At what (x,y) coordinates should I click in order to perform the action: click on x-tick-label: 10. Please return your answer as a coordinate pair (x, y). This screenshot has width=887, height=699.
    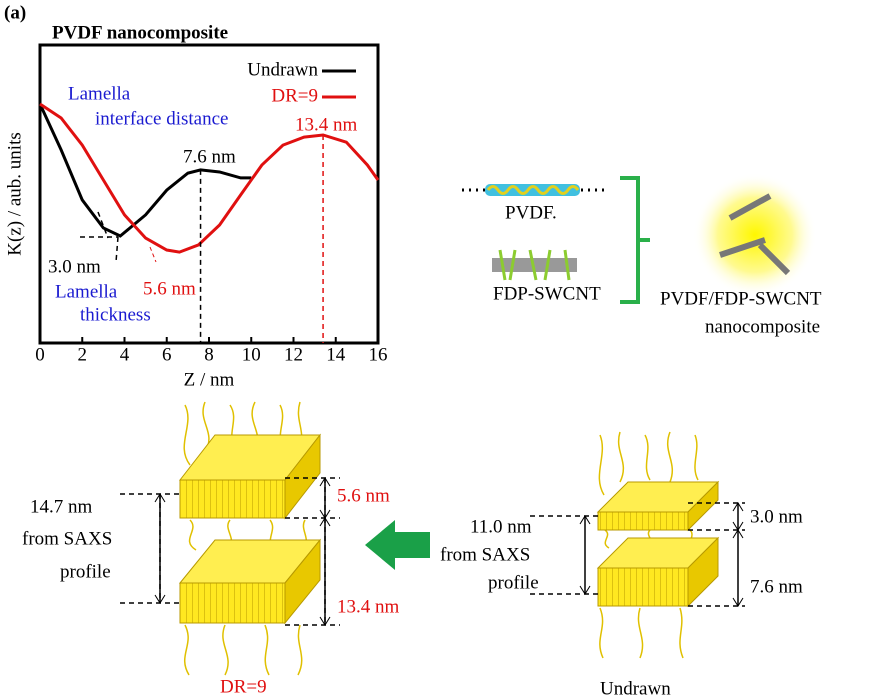
    Looking at the image, I should click on (251, 354).